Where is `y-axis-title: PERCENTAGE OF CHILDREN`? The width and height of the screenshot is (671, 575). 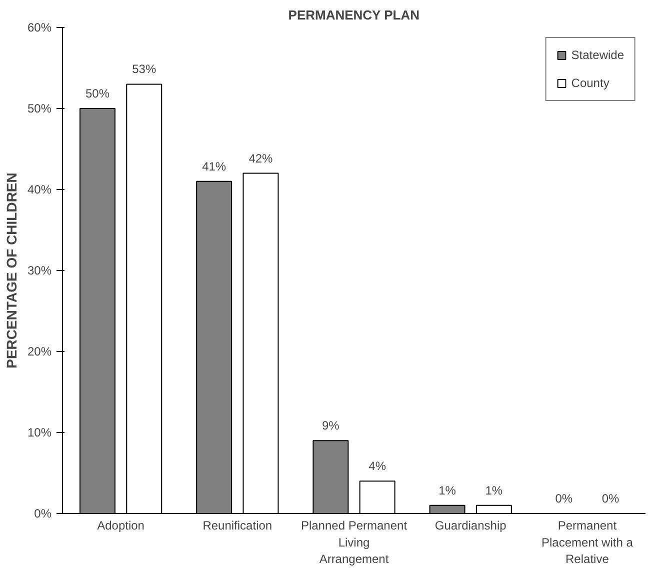
y-axis-title: PERCENTAGE OF CHILDREN is located at coordinates (11, 270).